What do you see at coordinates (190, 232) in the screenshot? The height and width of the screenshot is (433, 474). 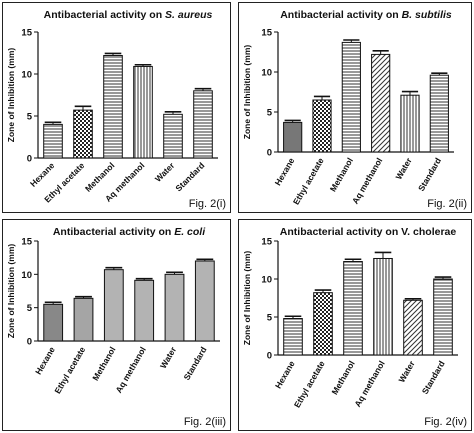 I see `chart-title-organism: E. coli` at bounding box center [190, 232].